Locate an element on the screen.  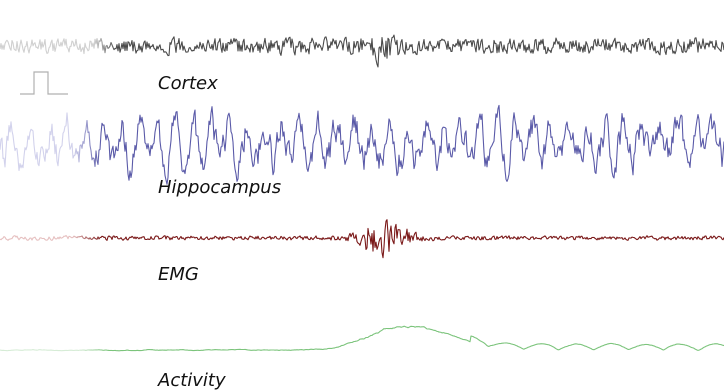
trace-activity is located at coordinates (362, 338).